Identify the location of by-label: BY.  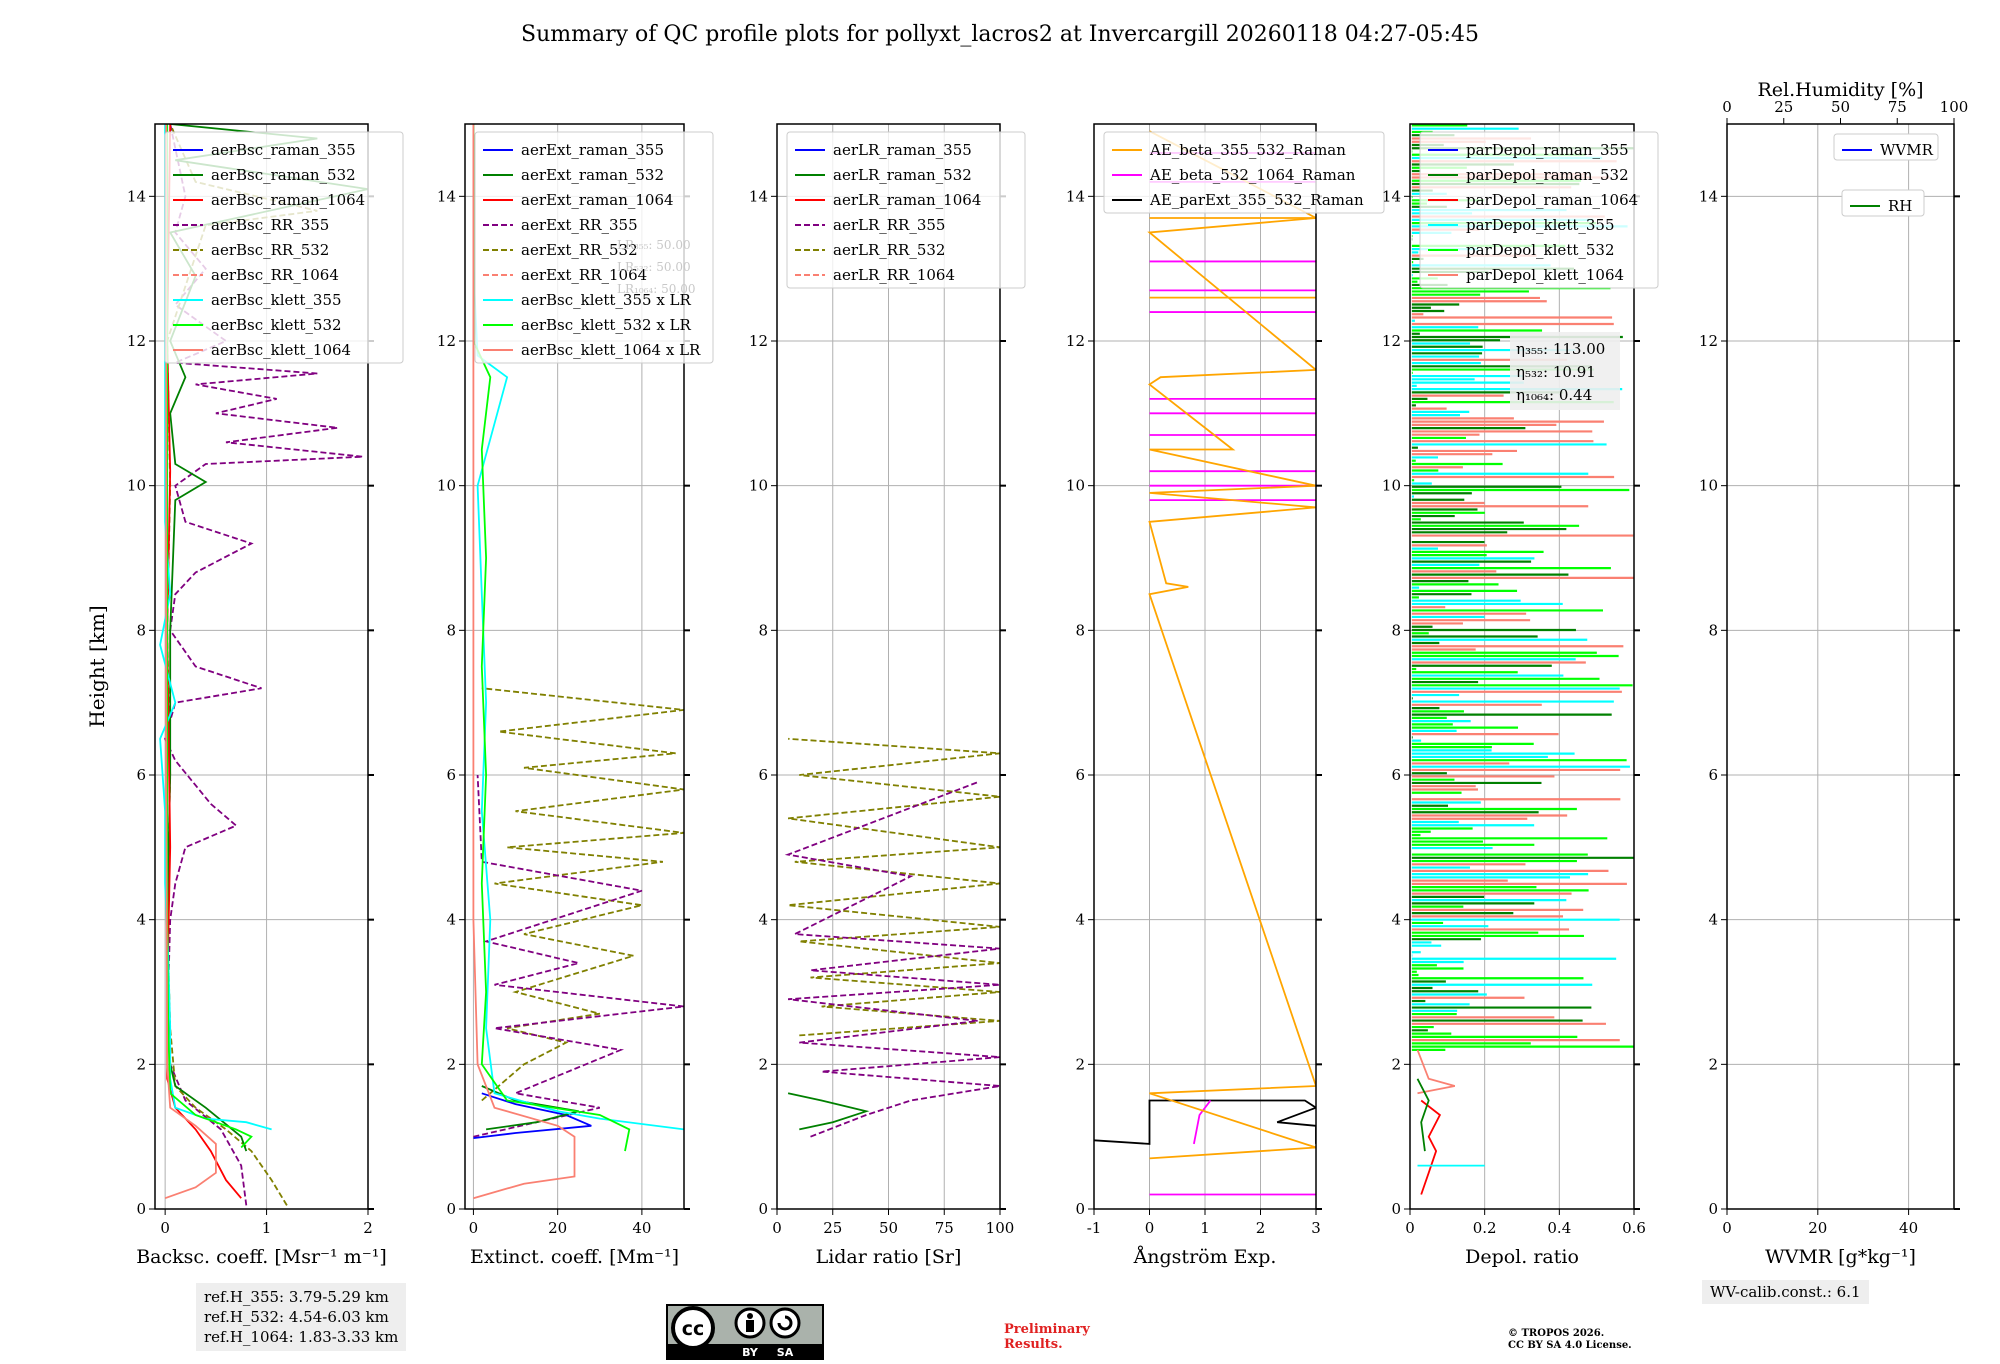
(750, 1352).